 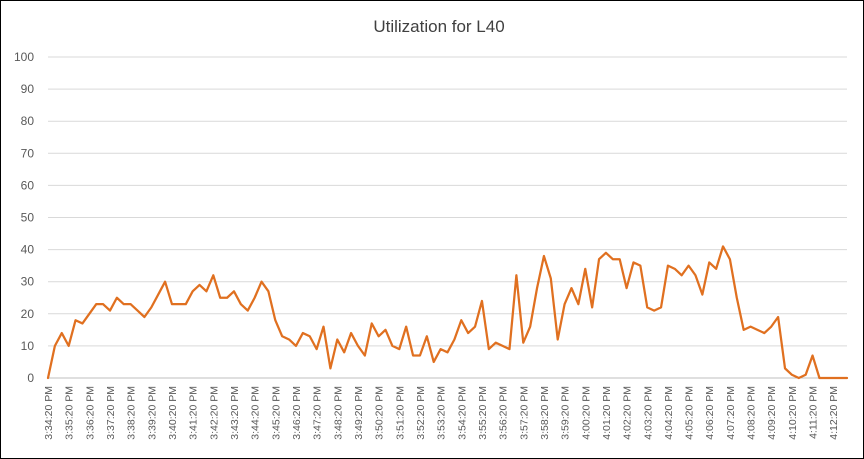 I want to click on y-tick-label: 30, so click(x=28, y=282).